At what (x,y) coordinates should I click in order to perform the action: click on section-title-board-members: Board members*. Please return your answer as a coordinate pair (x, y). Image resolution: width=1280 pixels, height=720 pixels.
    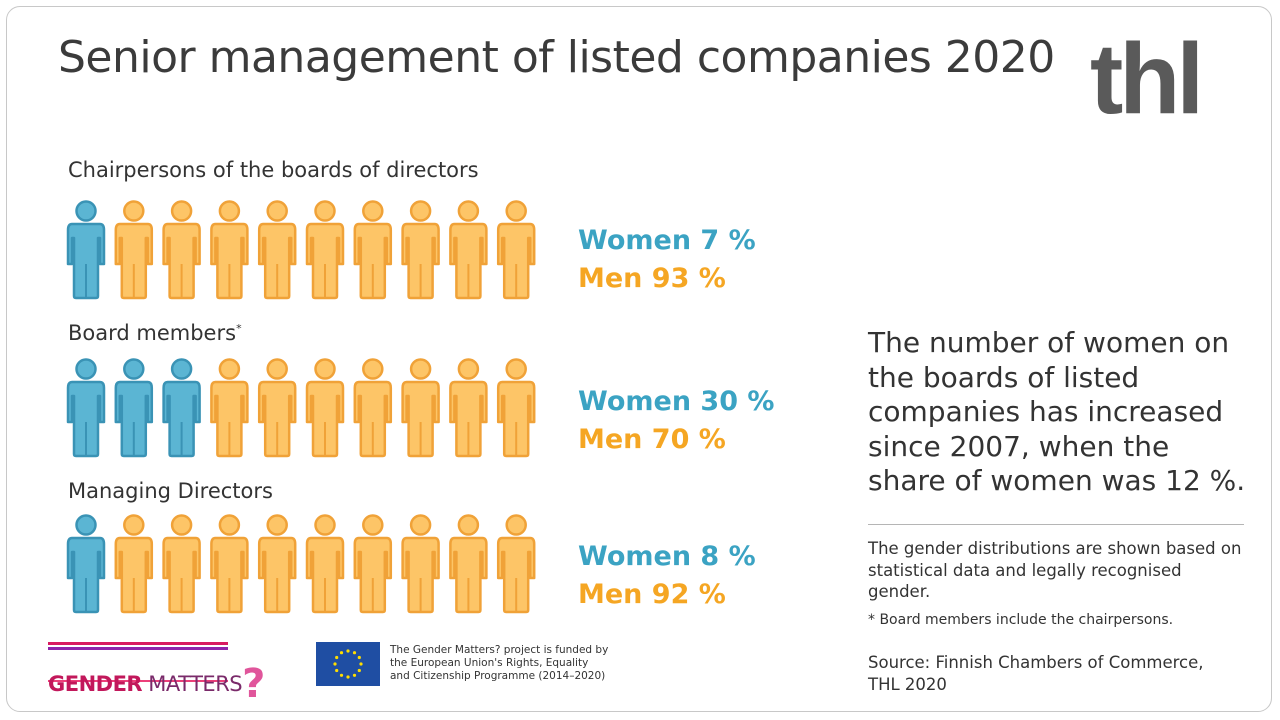
    Looking at the image, I should click on (155, 333).